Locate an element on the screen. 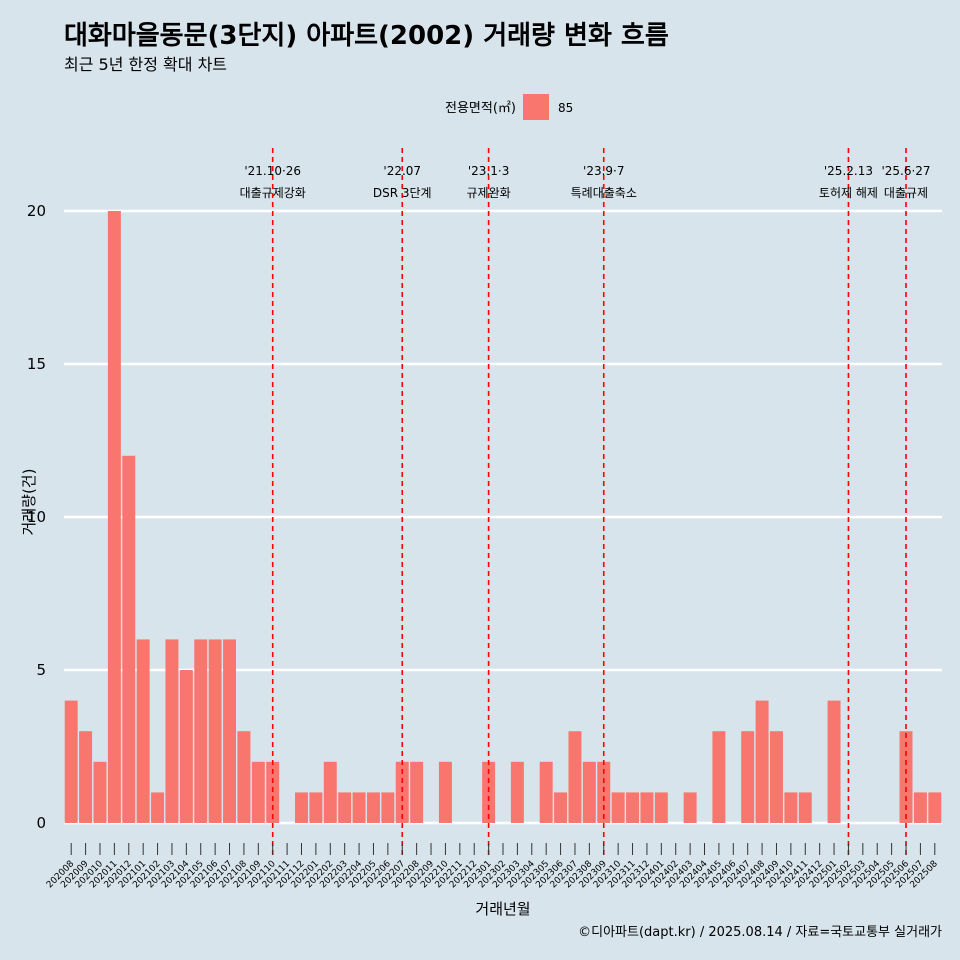 The height and width of the screenshot is (960, 960). event-date: '21.10·26 is located at coordinates (272, 171).